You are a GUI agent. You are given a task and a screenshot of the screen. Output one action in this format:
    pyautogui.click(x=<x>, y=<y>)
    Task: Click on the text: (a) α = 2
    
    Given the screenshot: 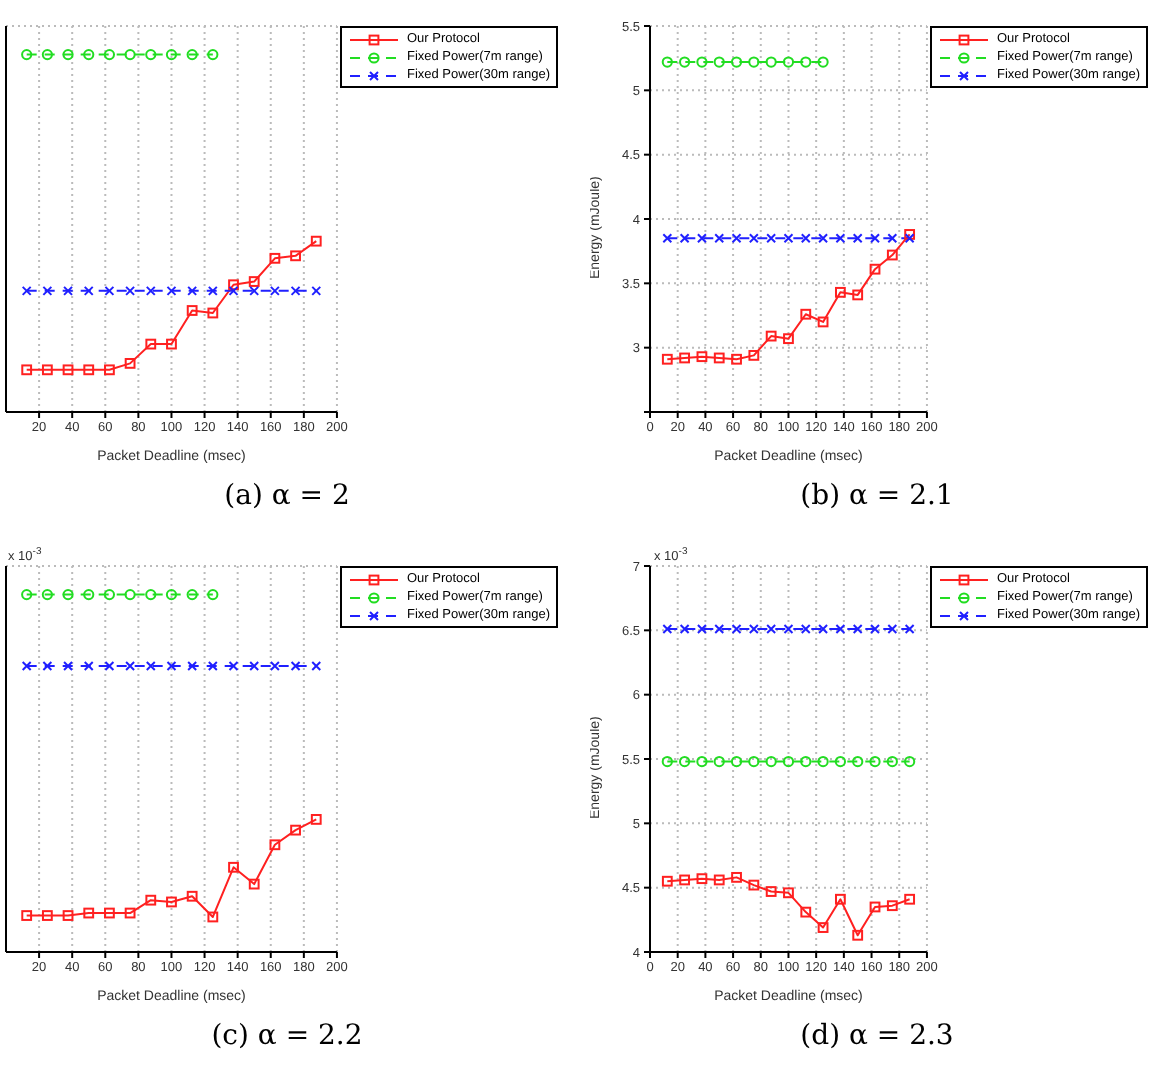 What is the action you would take?
    pyautogui.click(x=287, y=496)
    